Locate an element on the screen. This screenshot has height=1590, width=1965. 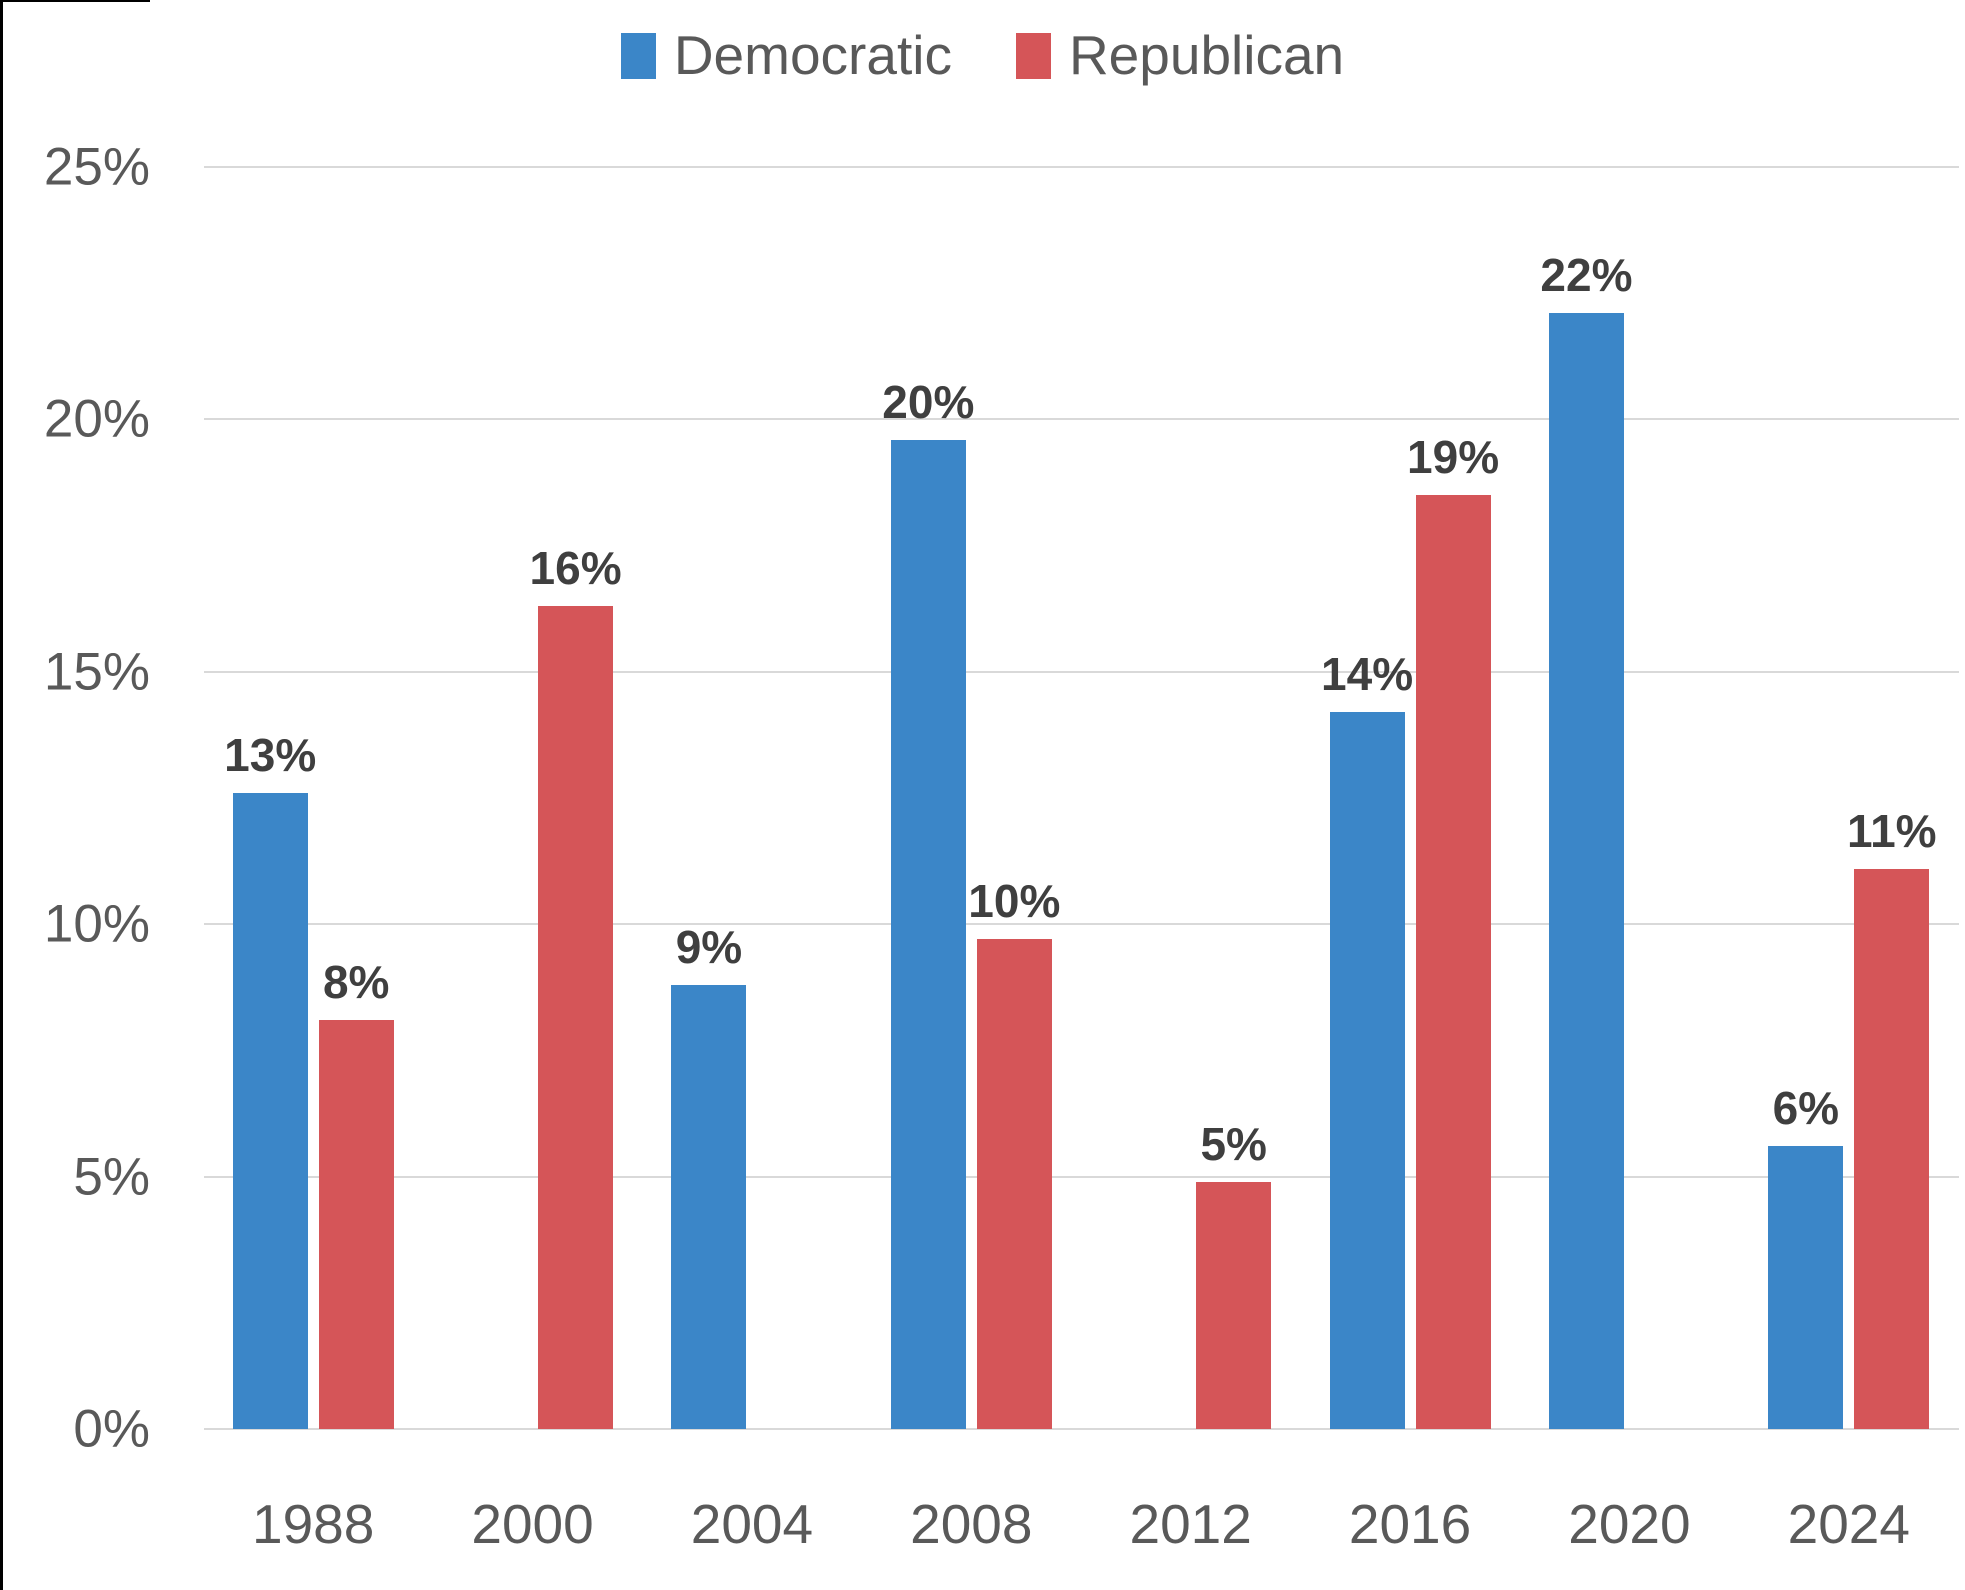
bar-republican-1988 is located at coordinates (356, 1224).